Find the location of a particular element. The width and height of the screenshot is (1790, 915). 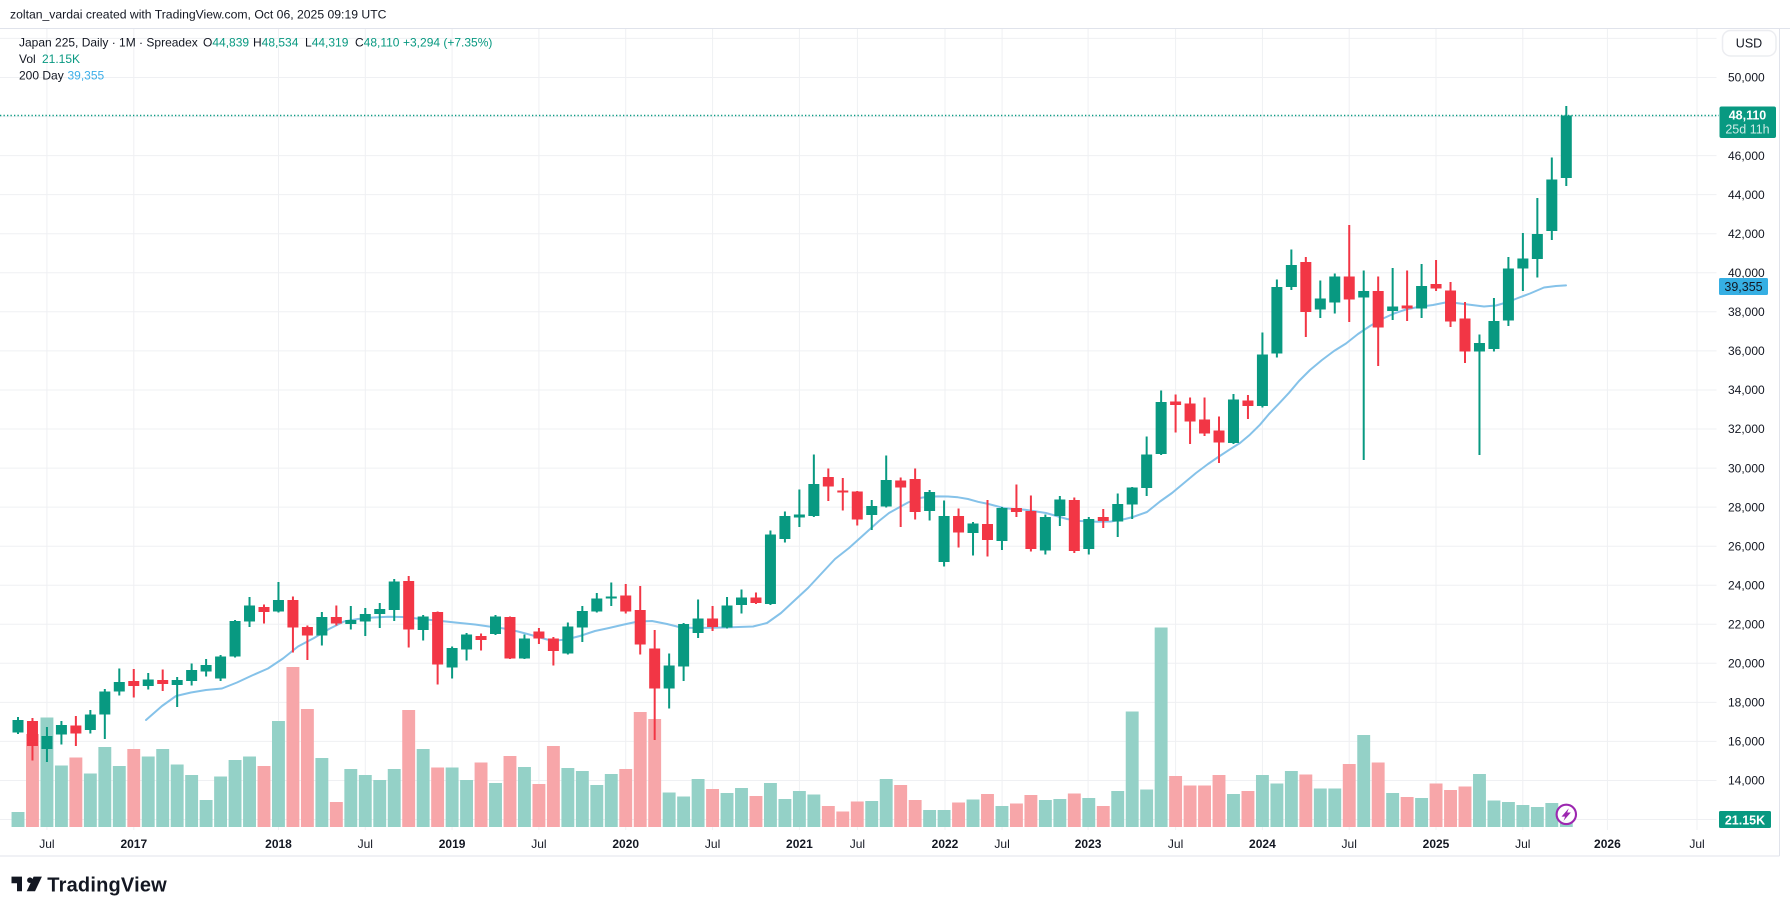

svg-text: 50,000 is located at coordinates (1746, 78).